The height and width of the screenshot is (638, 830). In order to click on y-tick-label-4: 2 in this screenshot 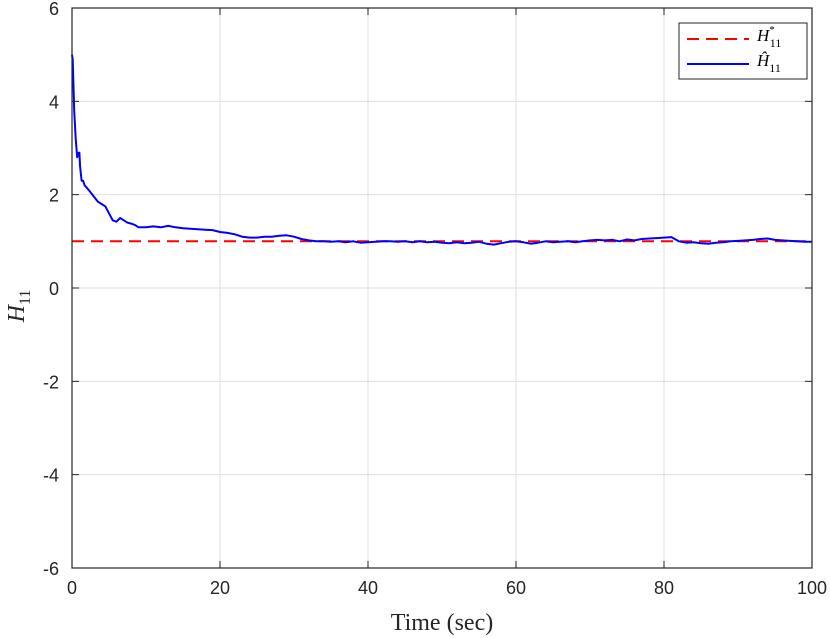, I will do `click(54, 196)`.